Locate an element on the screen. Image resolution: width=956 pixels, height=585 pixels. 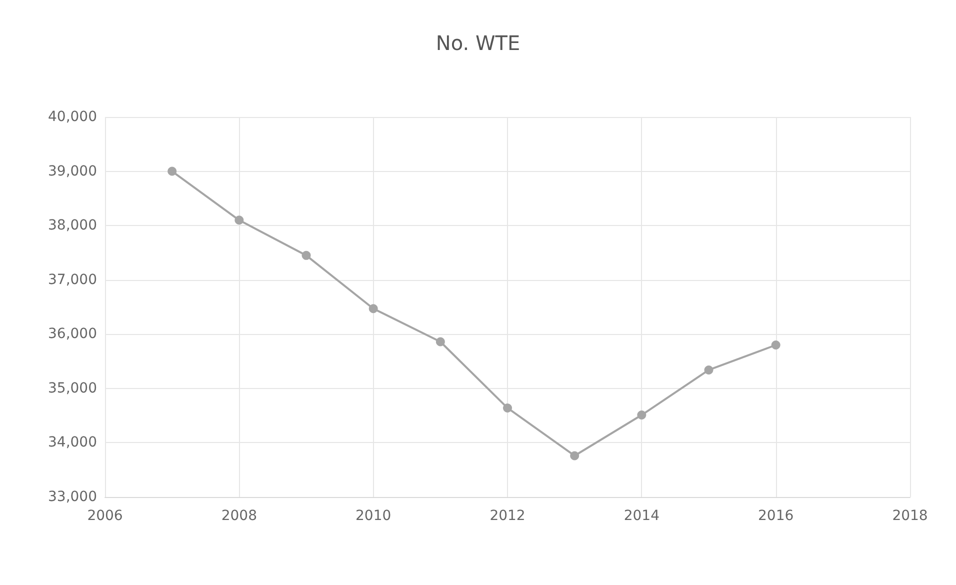
x-tick-label: 2016 is located at coordinates (776, 516).